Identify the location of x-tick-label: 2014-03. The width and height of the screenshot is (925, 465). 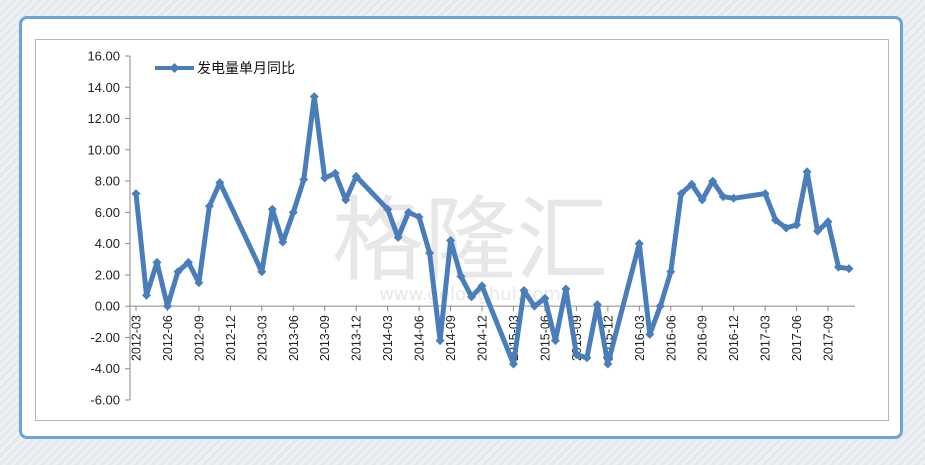
(388, 338).